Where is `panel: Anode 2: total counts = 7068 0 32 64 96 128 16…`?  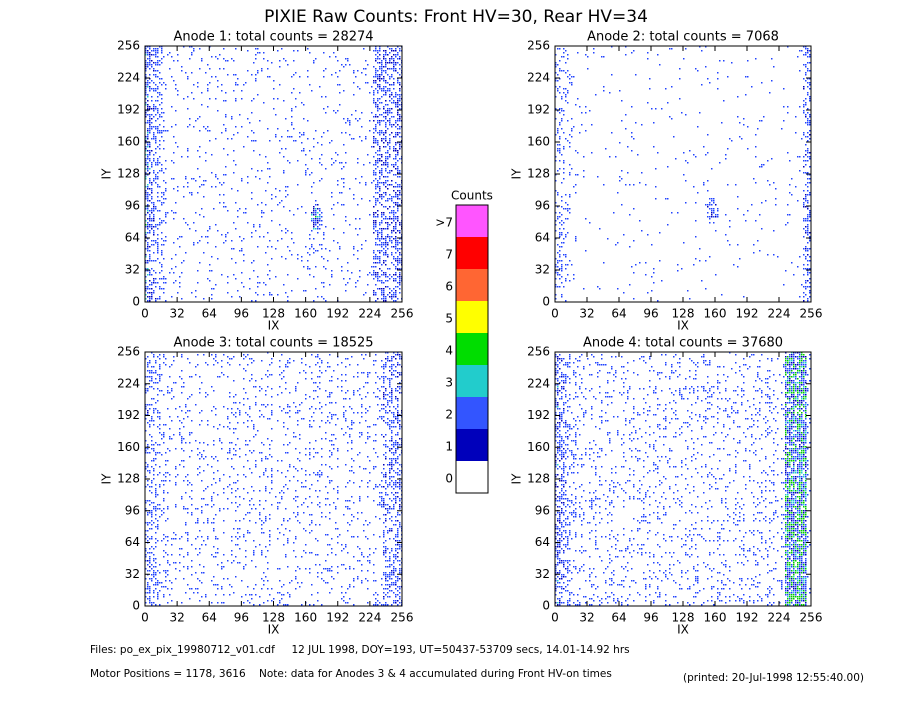 panel: Anode 2: total counts = 7068 0 32 64 96 128 16… is located at coordinates (666, 181).